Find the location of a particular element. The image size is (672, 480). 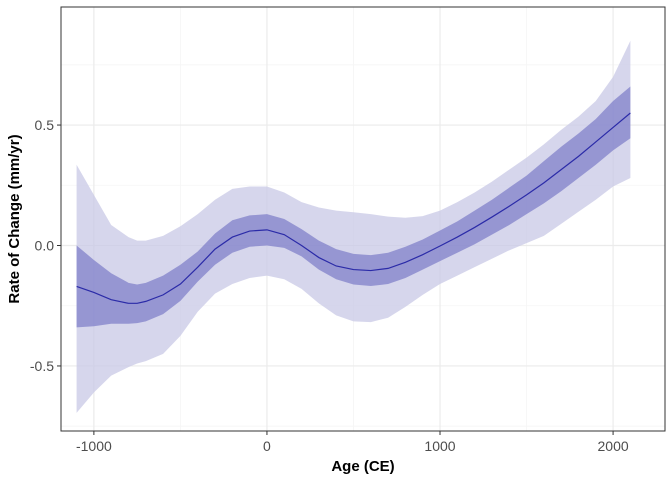

x-tick-label: 0 is located at coordinates (267, 446).